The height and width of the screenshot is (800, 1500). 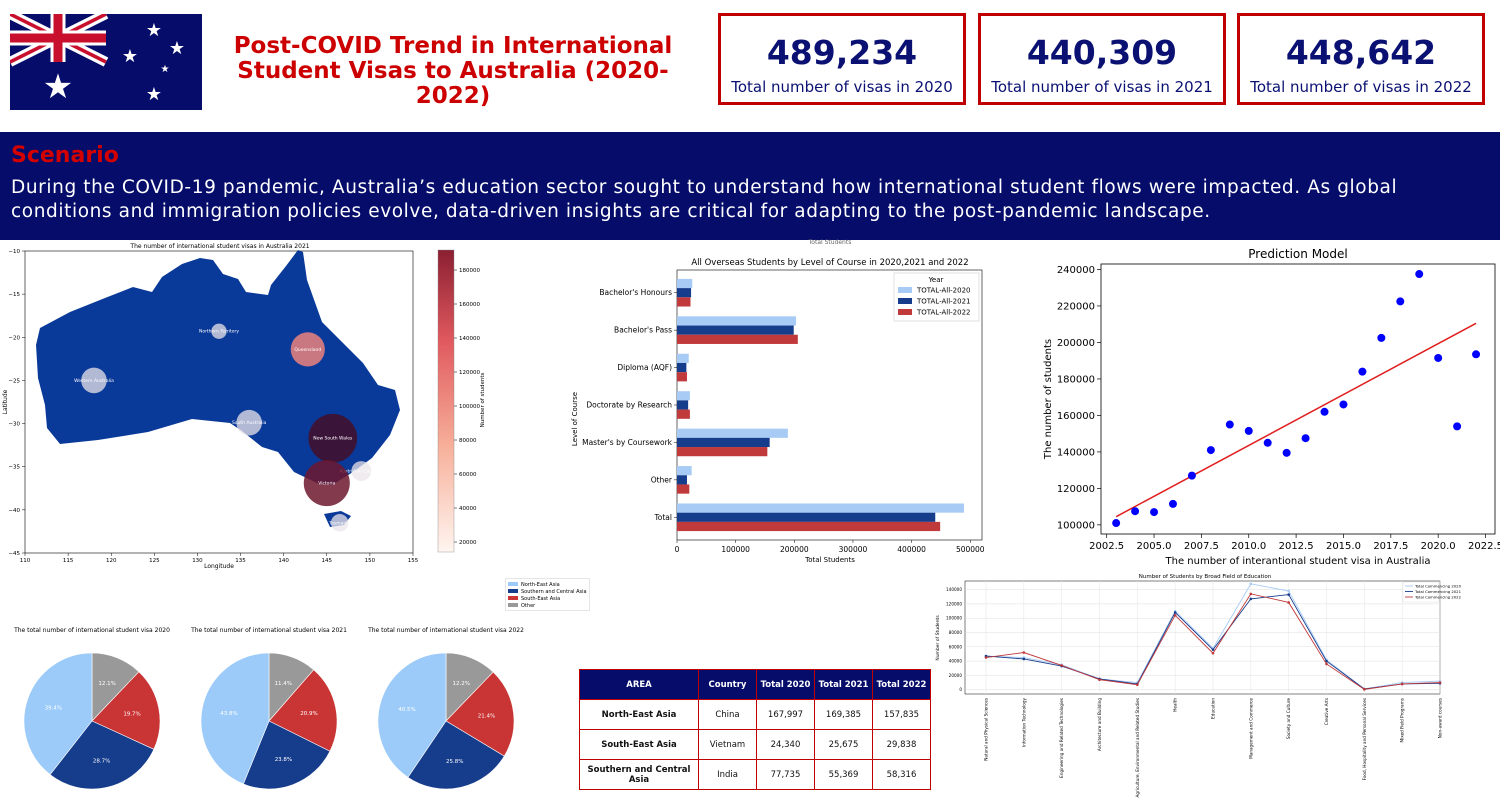 I want to click on map-ytick-label: −20, so click(x=14, y=338).